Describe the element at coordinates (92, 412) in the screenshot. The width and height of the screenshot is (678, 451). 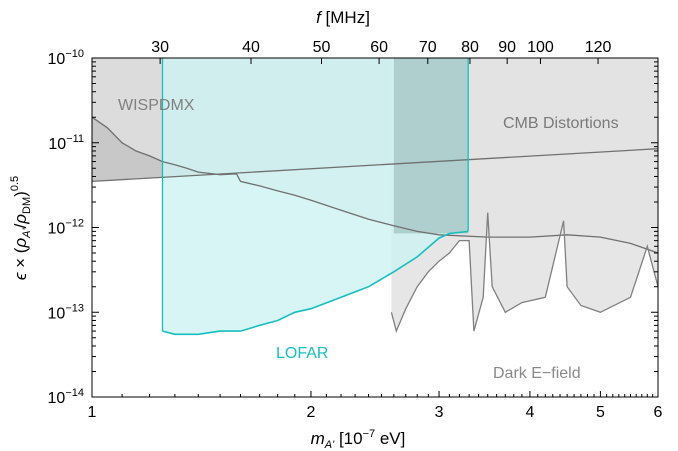
I see `x-tick-label: 1` at that location.